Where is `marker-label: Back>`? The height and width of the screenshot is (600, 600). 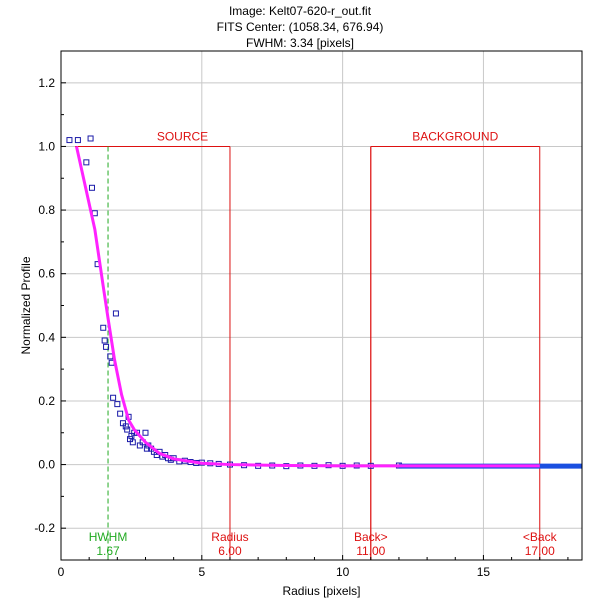 marker-label: Back> is located at coordinates (371, 537).